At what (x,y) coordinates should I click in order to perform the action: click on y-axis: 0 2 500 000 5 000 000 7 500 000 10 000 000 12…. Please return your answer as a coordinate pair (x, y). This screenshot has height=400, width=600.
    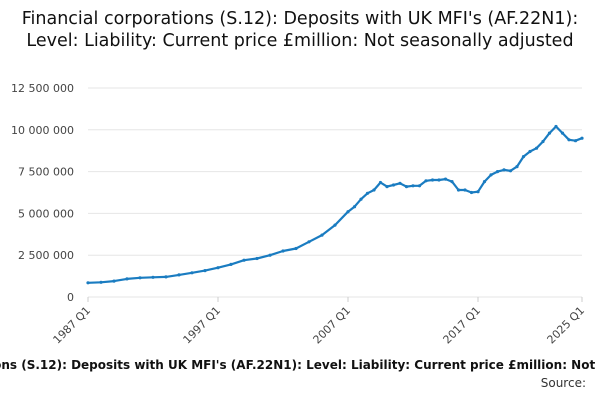
    Looking at the image, I should click on (42, 193).